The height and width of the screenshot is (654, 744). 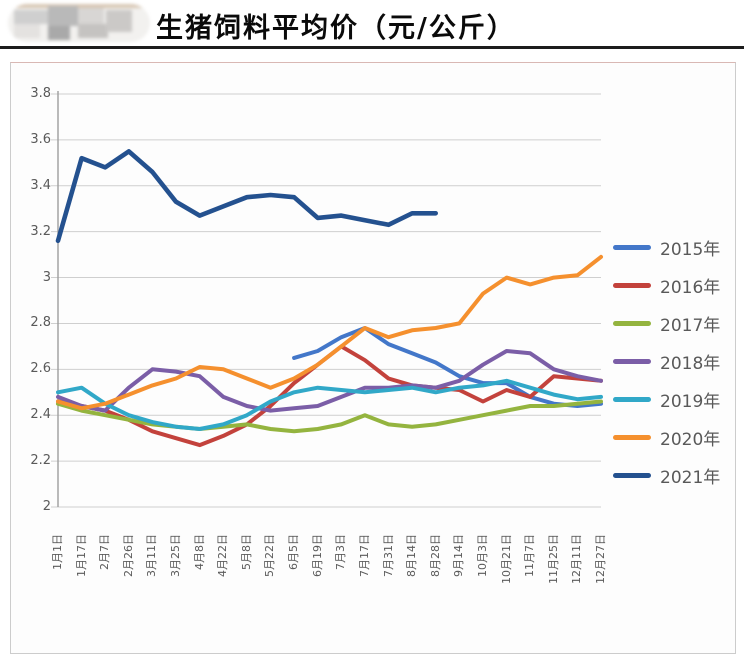 What do you see at coordinates (553, 559) in the screenshot?
I see `x-axis-label: 11月25日` at bounding box center [553, 559].